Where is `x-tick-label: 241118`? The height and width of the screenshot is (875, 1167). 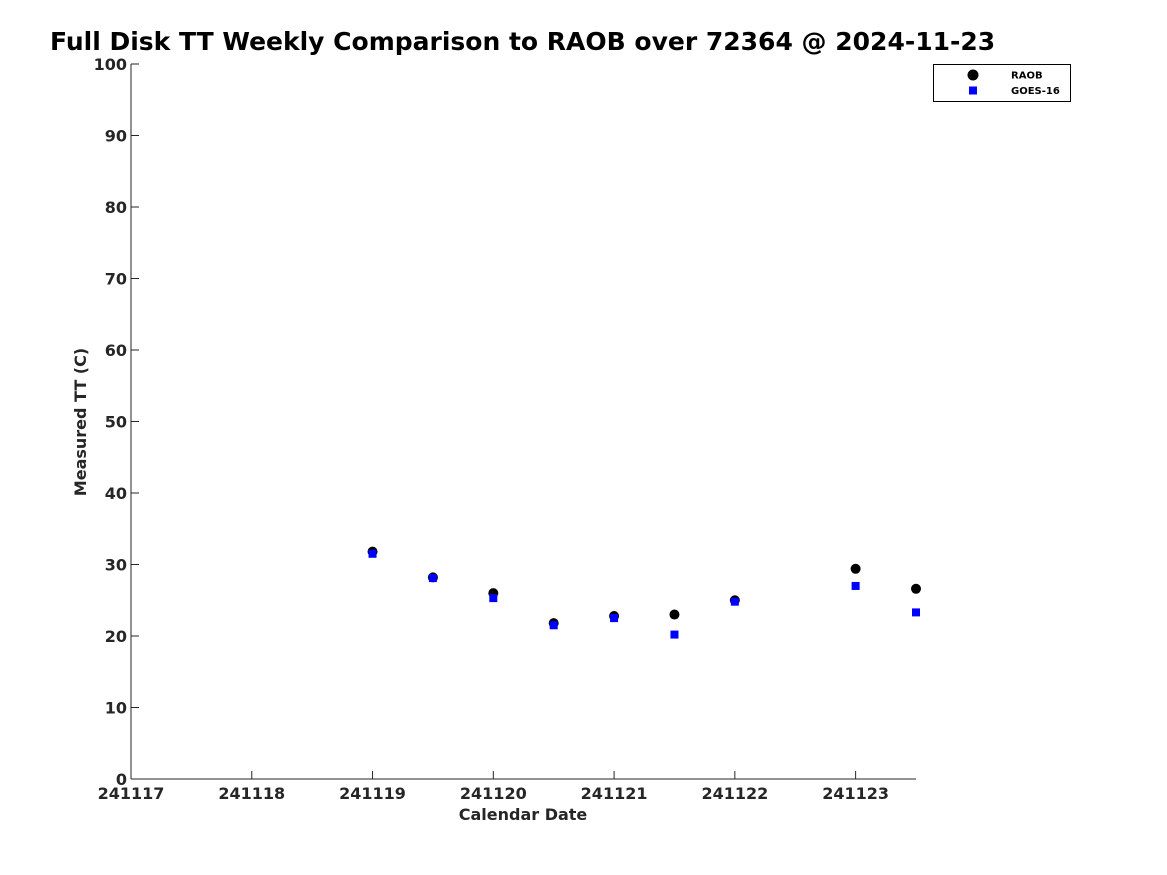 x-tick-label: 241118 is located at coordinates (251, 793).